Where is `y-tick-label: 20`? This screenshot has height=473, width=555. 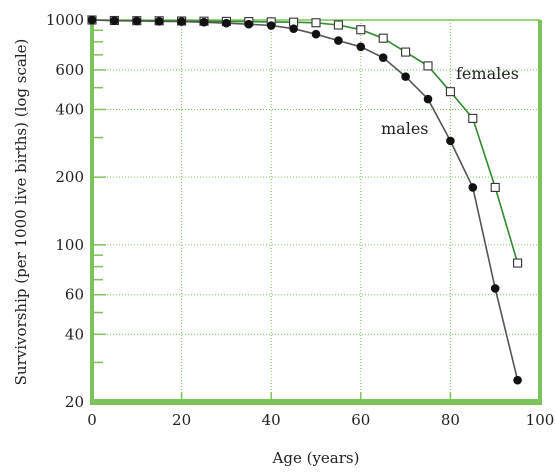
y-tick-label: 20 is located at coordinates (74, 402).